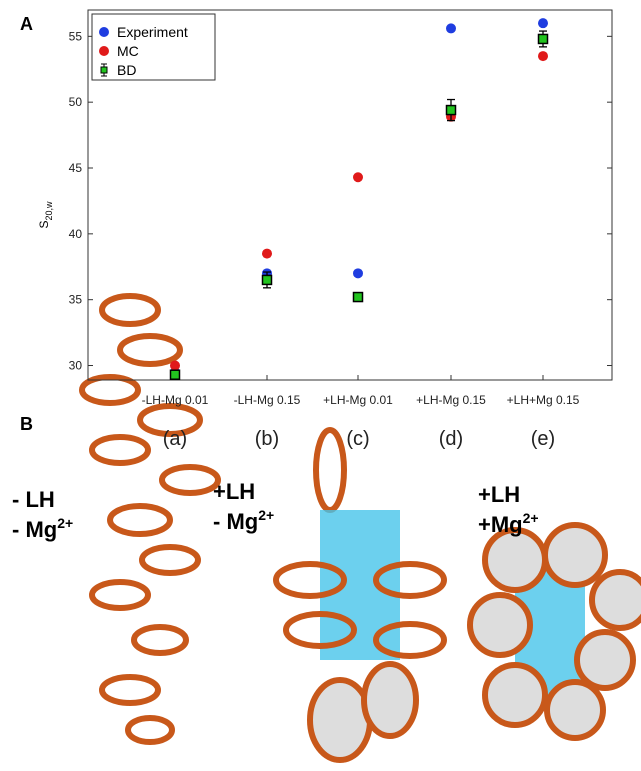 The height and width of the screenshot is (771, 641). I want to click on y-axis-label: S20,w, so click(45, 215).